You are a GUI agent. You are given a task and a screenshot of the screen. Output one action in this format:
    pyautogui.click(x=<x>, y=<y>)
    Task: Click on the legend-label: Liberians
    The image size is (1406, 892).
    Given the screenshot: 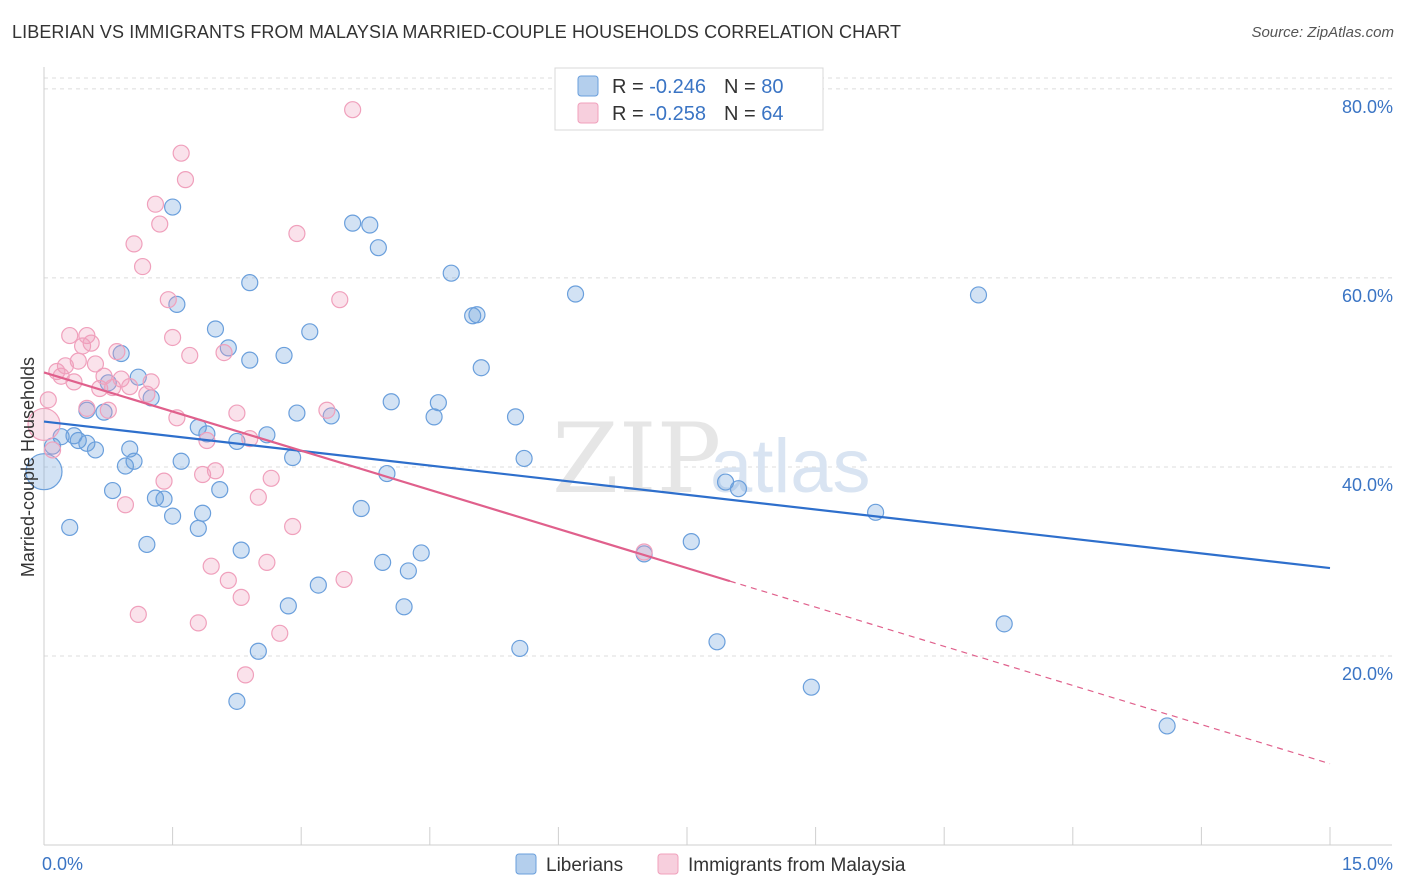 What is the action you would take?
    pyautogui.click(x=584, y=865)
    